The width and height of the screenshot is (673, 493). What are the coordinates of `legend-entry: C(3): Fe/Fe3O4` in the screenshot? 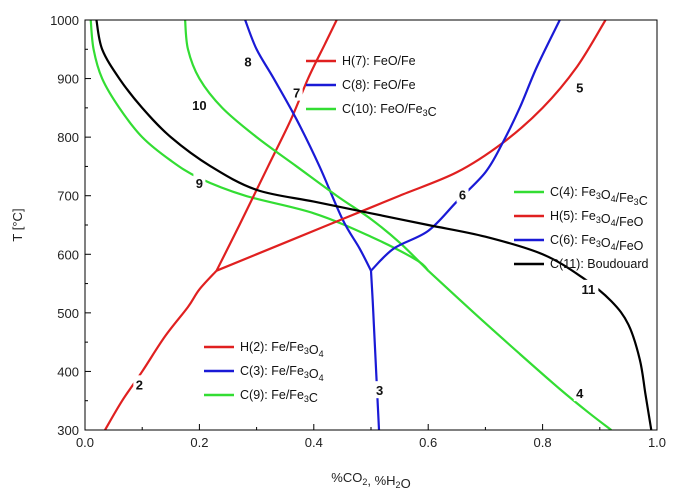 It's located at (282, 373).